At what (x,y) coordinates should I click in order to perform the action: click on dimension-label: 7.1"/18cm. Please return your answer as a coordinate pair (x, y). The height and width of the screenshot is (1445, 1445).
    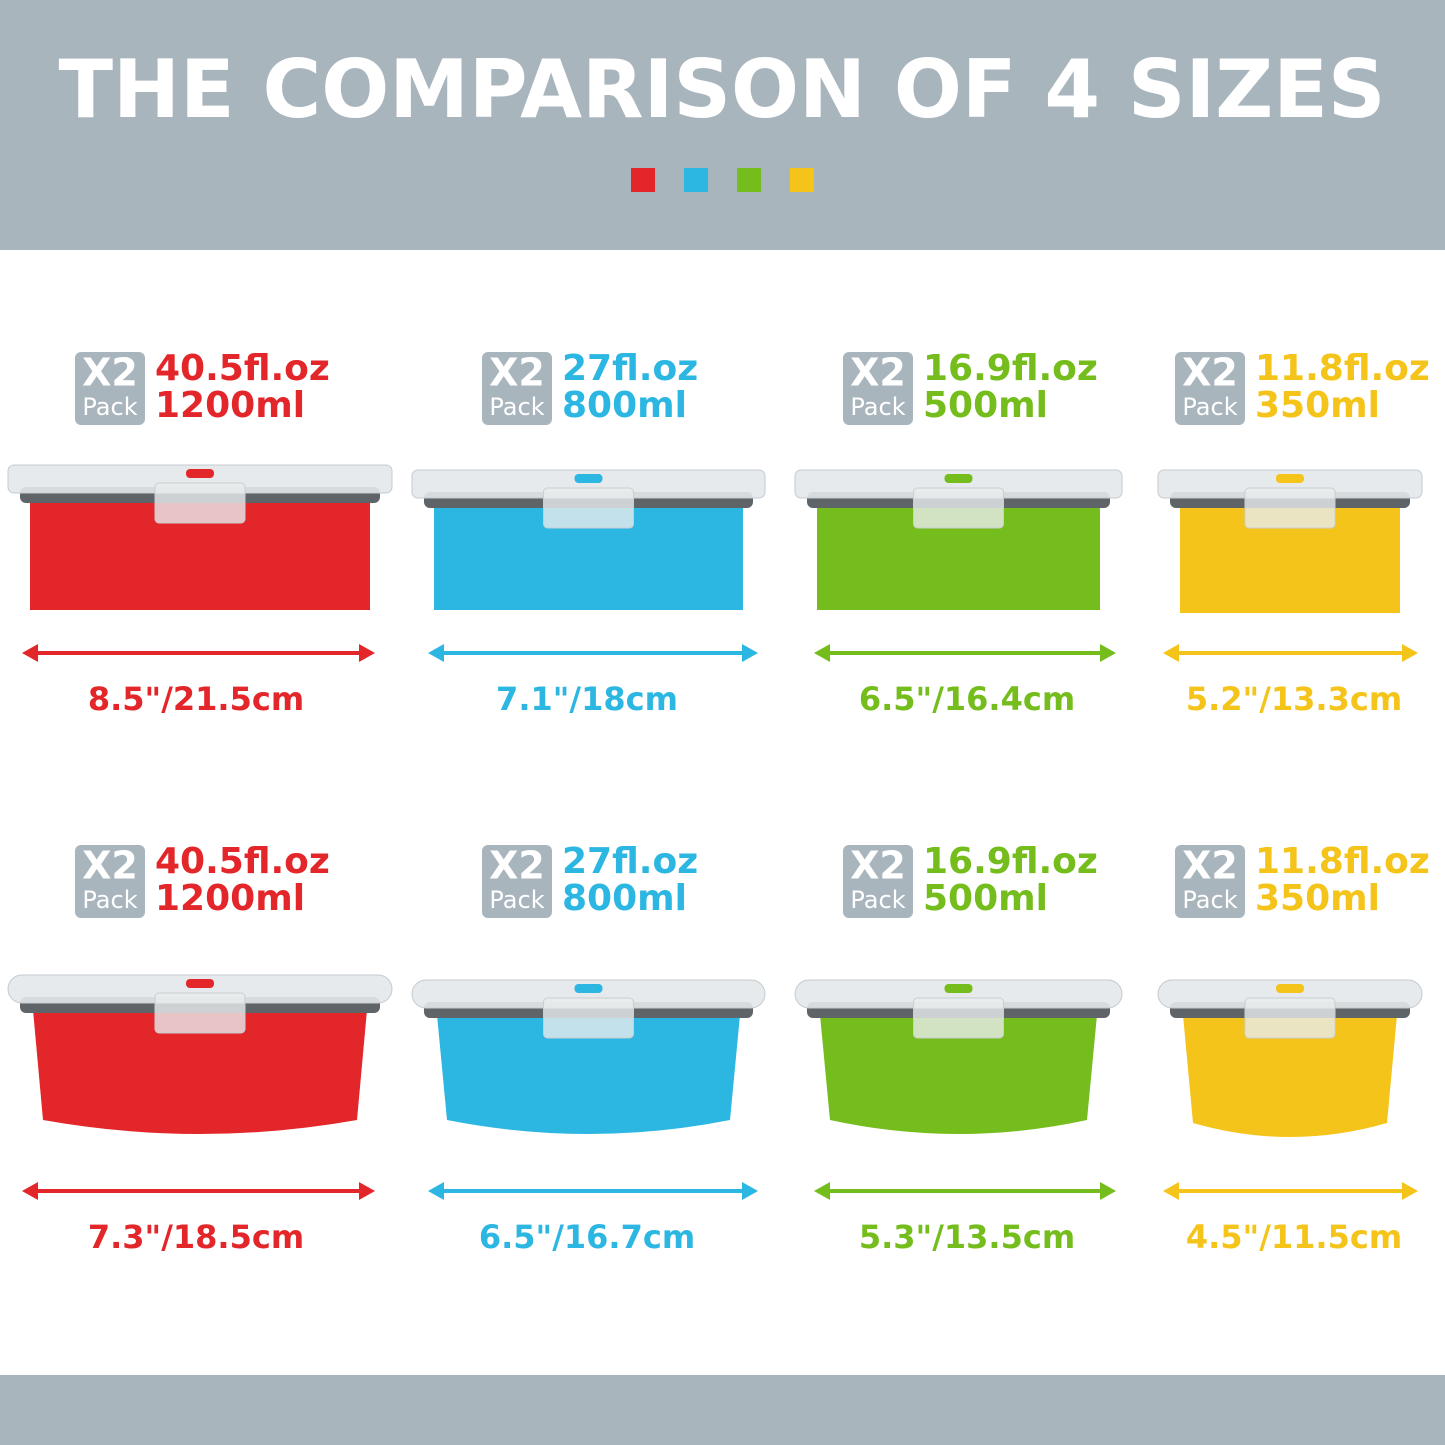
    Looking at the image, I should click on (587, 699).